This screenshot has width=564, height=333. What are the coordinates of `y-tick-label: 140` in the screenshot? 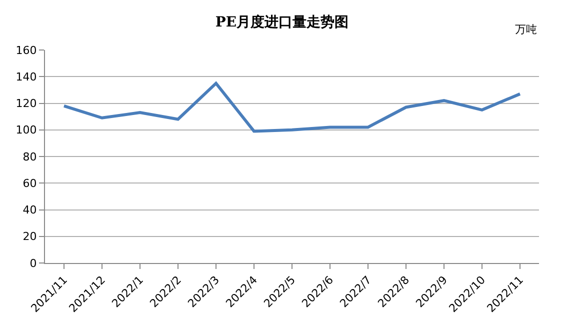 It's located at (26, 77).